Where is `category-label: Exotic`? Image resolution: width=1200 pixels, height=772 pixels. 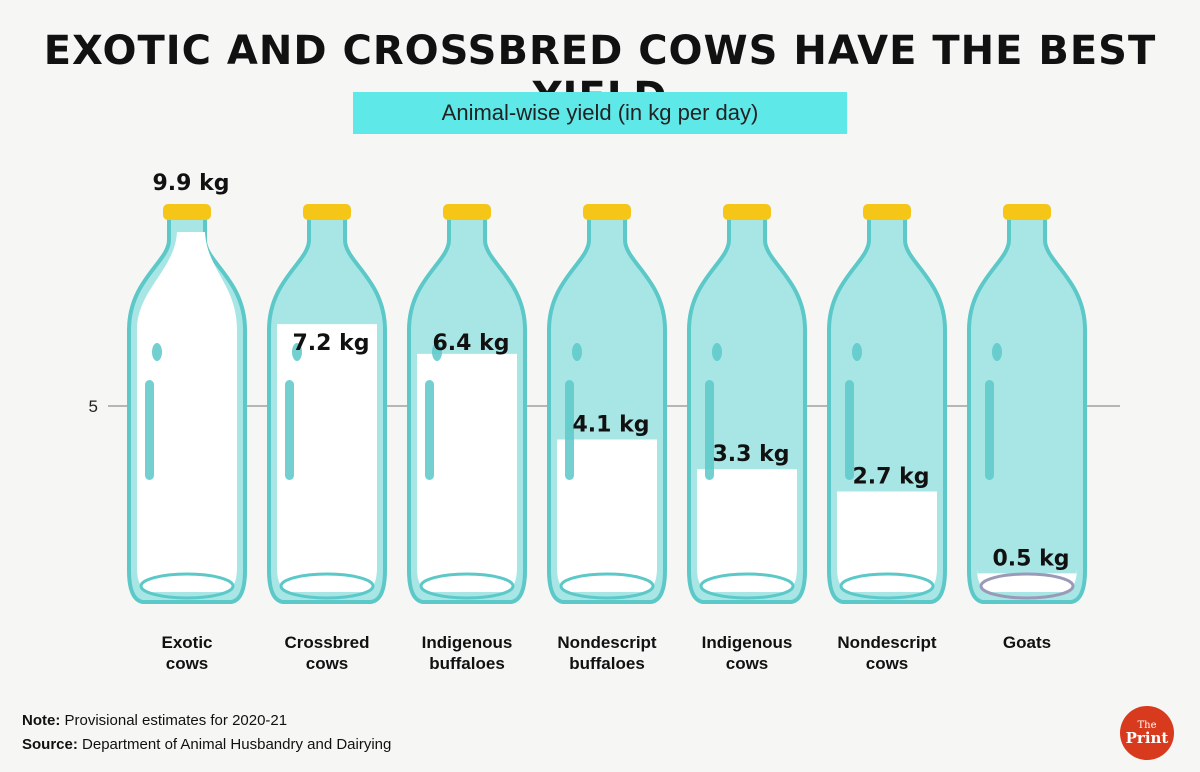 category-label: Exotic is located at coordinates (186, 642).